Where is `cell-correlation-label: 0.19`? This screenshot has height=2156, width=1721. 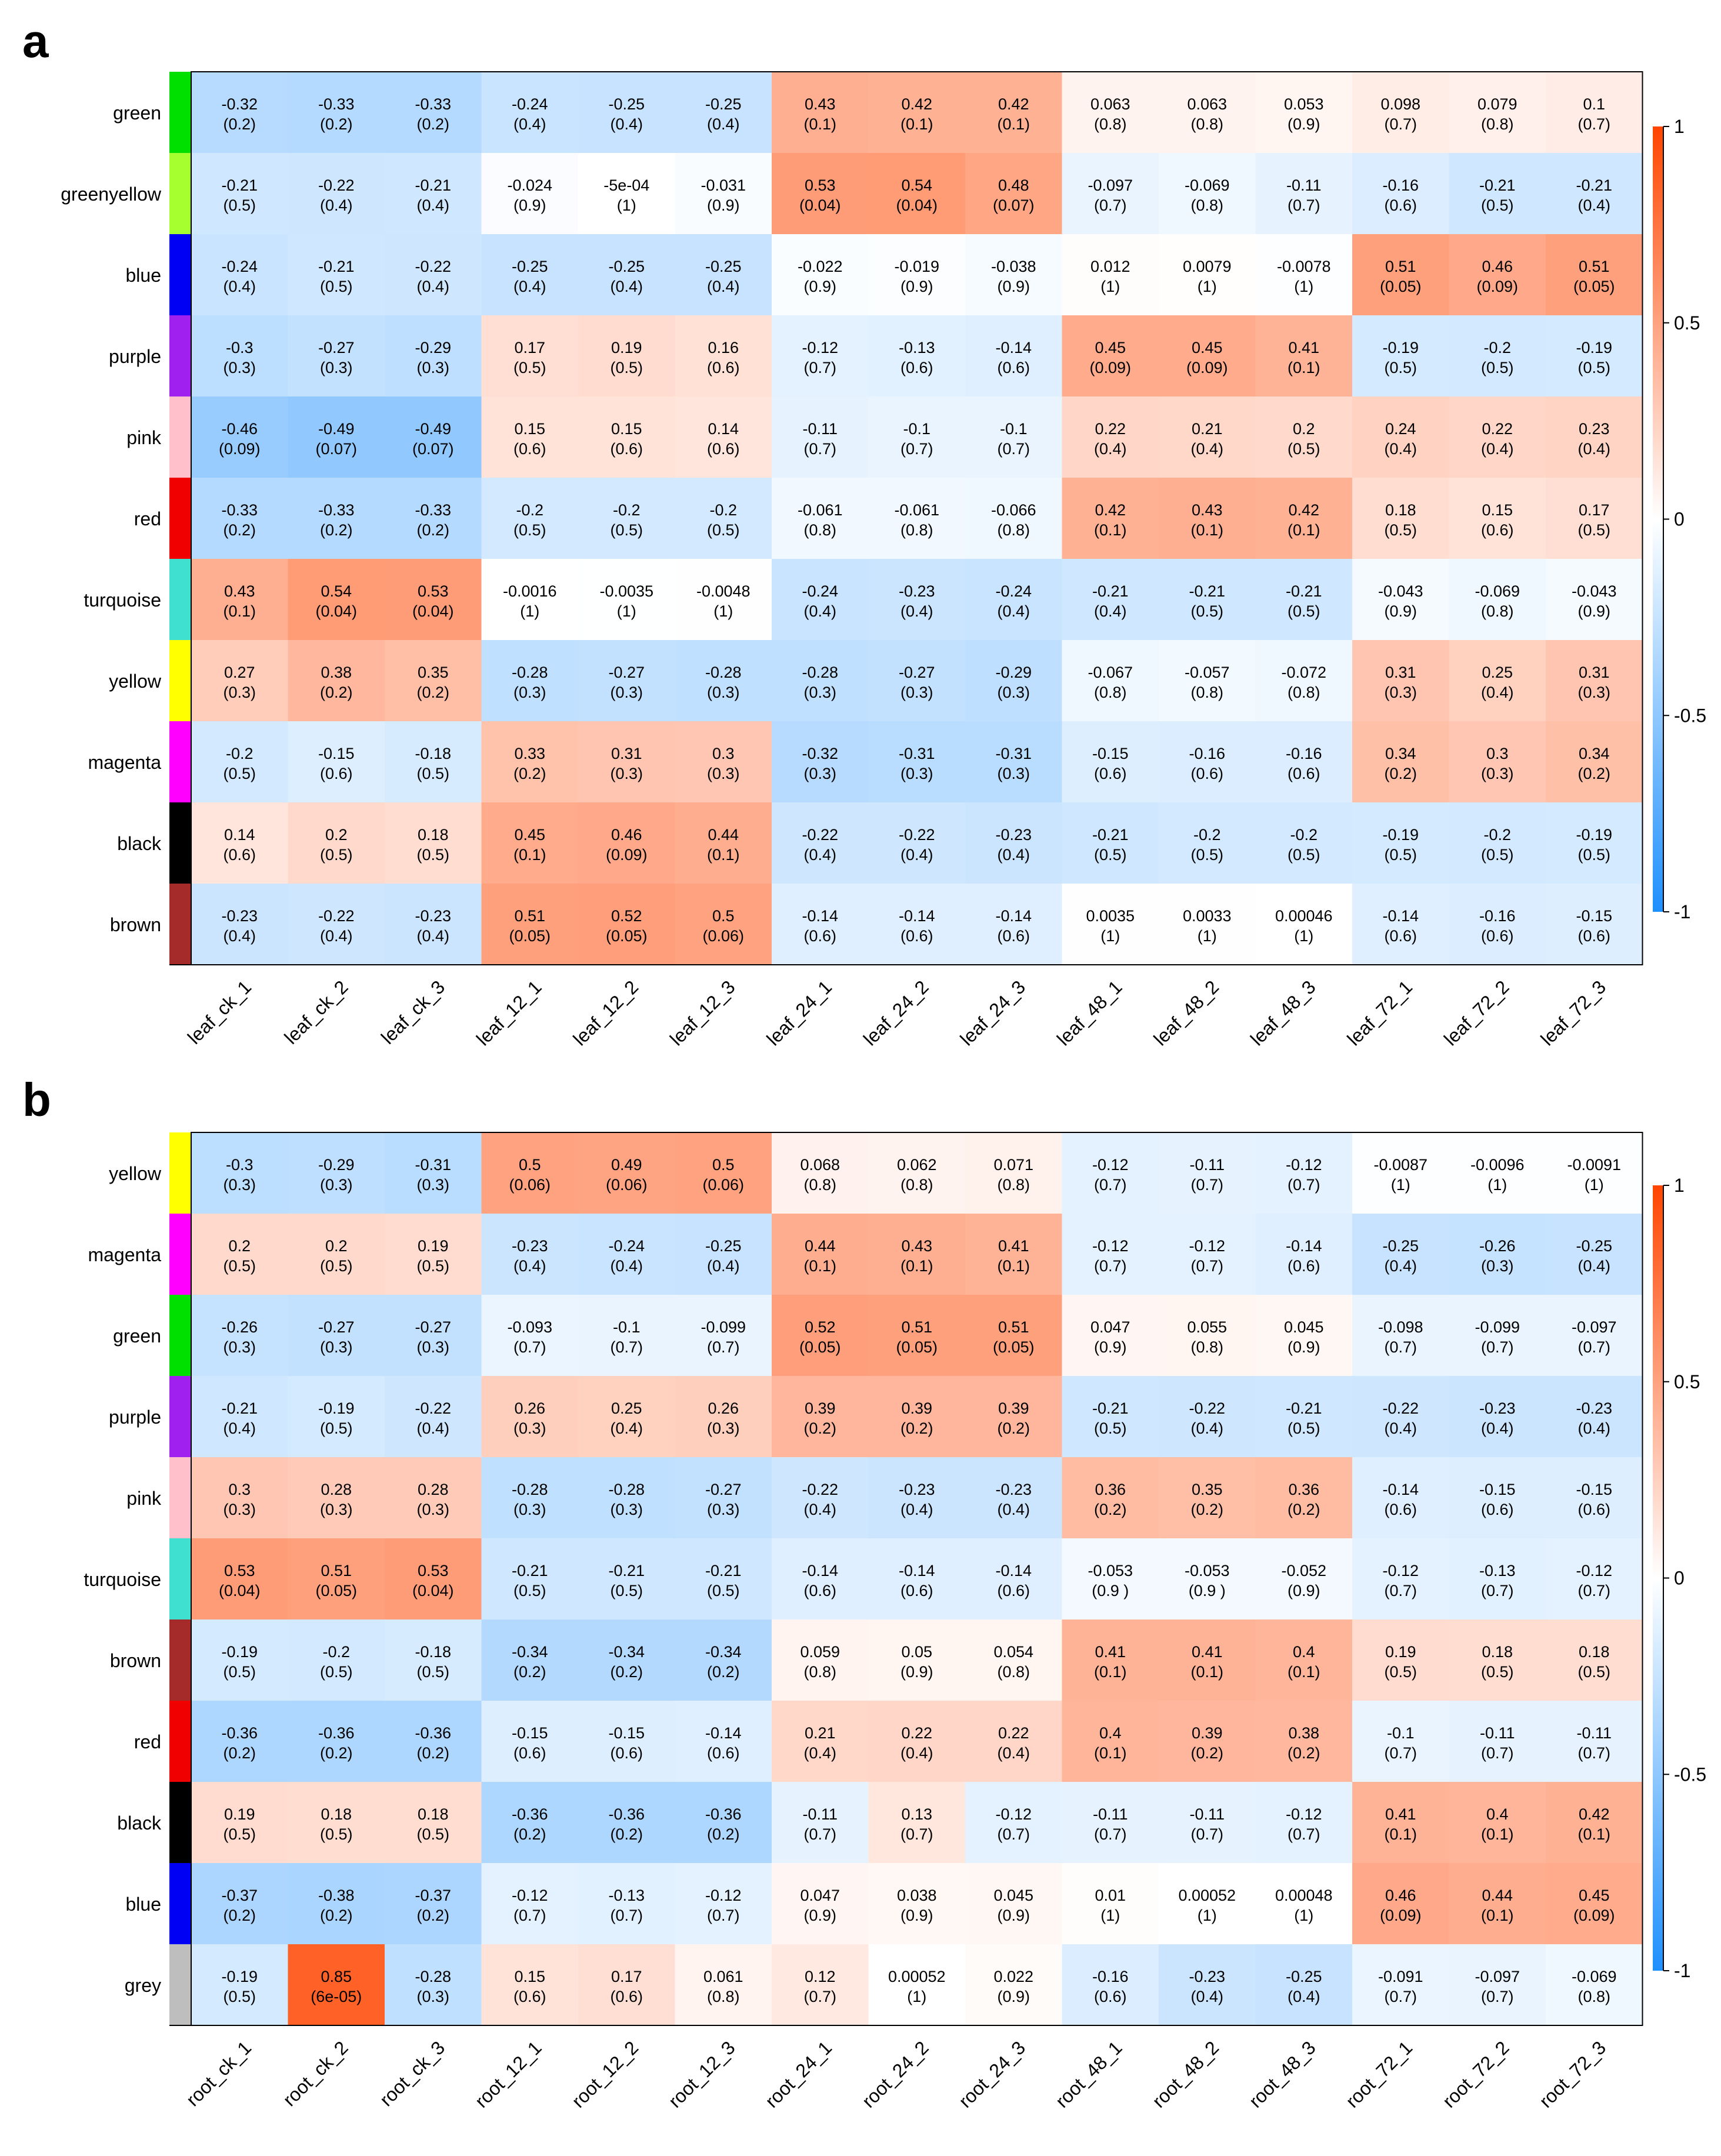 cell-correlation-label: 0.19 is located at coordinates (626, 347).